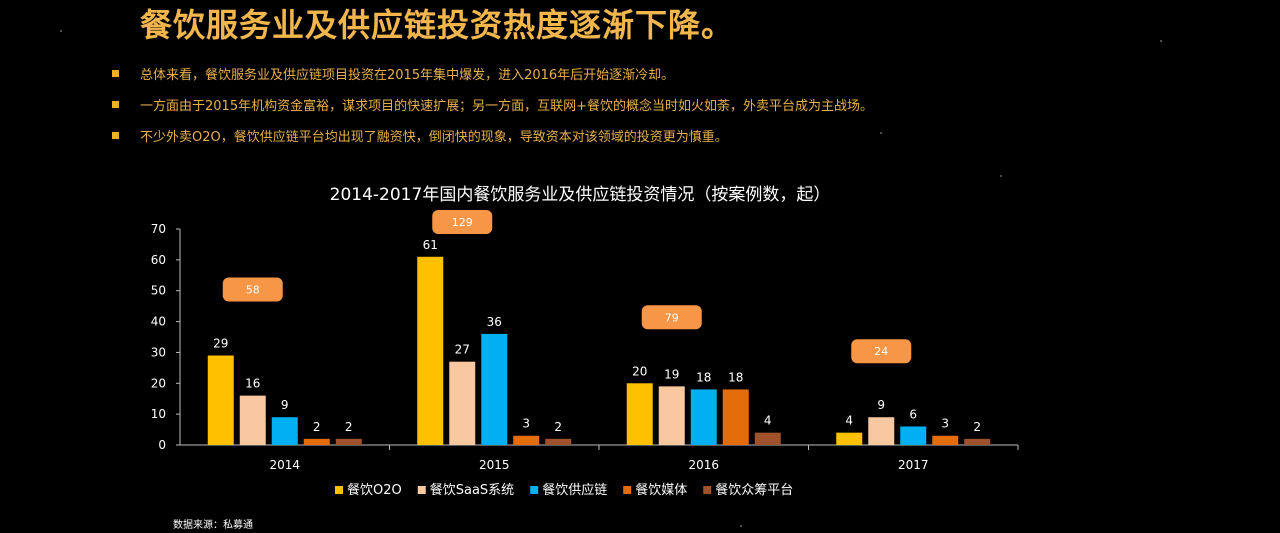 This screenshot has height=533, width=1280. What do you see at coordinates (430, 245) in the screenshot?
I see `data-label: 61` at bounding box center [430, 245].